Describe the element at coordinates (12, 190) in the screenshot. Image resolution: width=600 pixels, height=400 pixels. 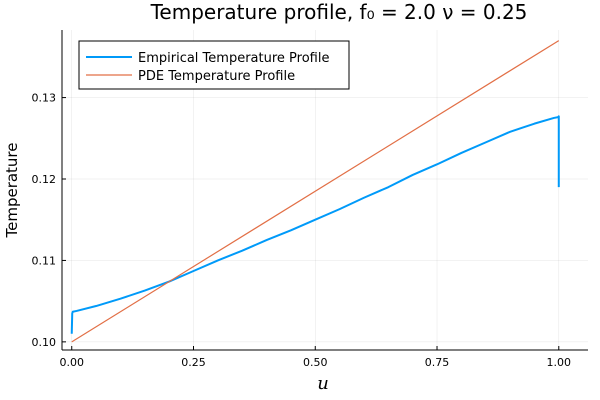
I see `y-axis-label: Temperature` at that location.